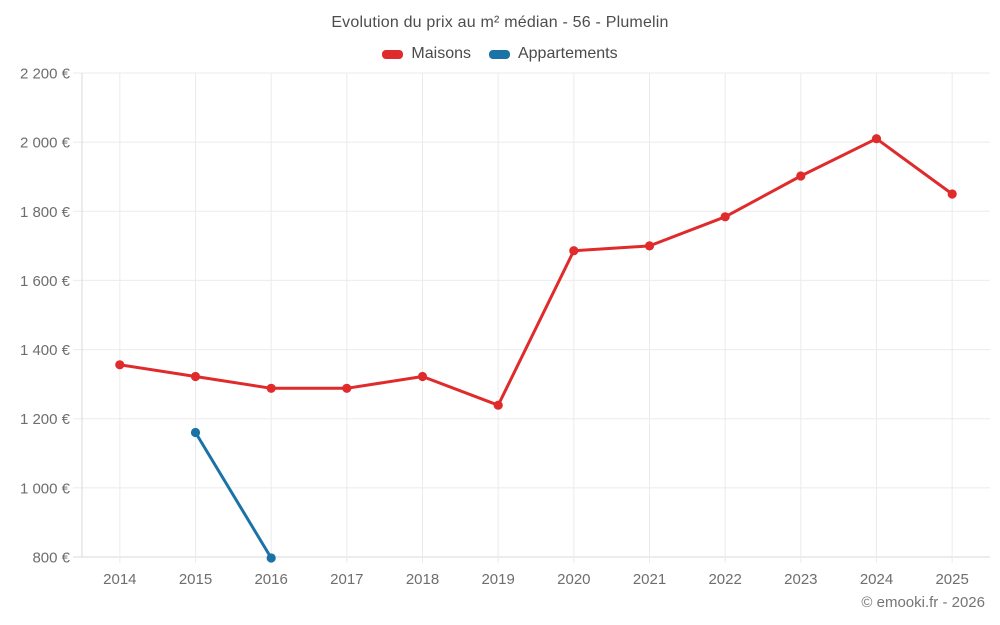  Describe the element at coordinates (567, 53) in the screenshot. I see `appartements-legend-label: Appartements` at that location.